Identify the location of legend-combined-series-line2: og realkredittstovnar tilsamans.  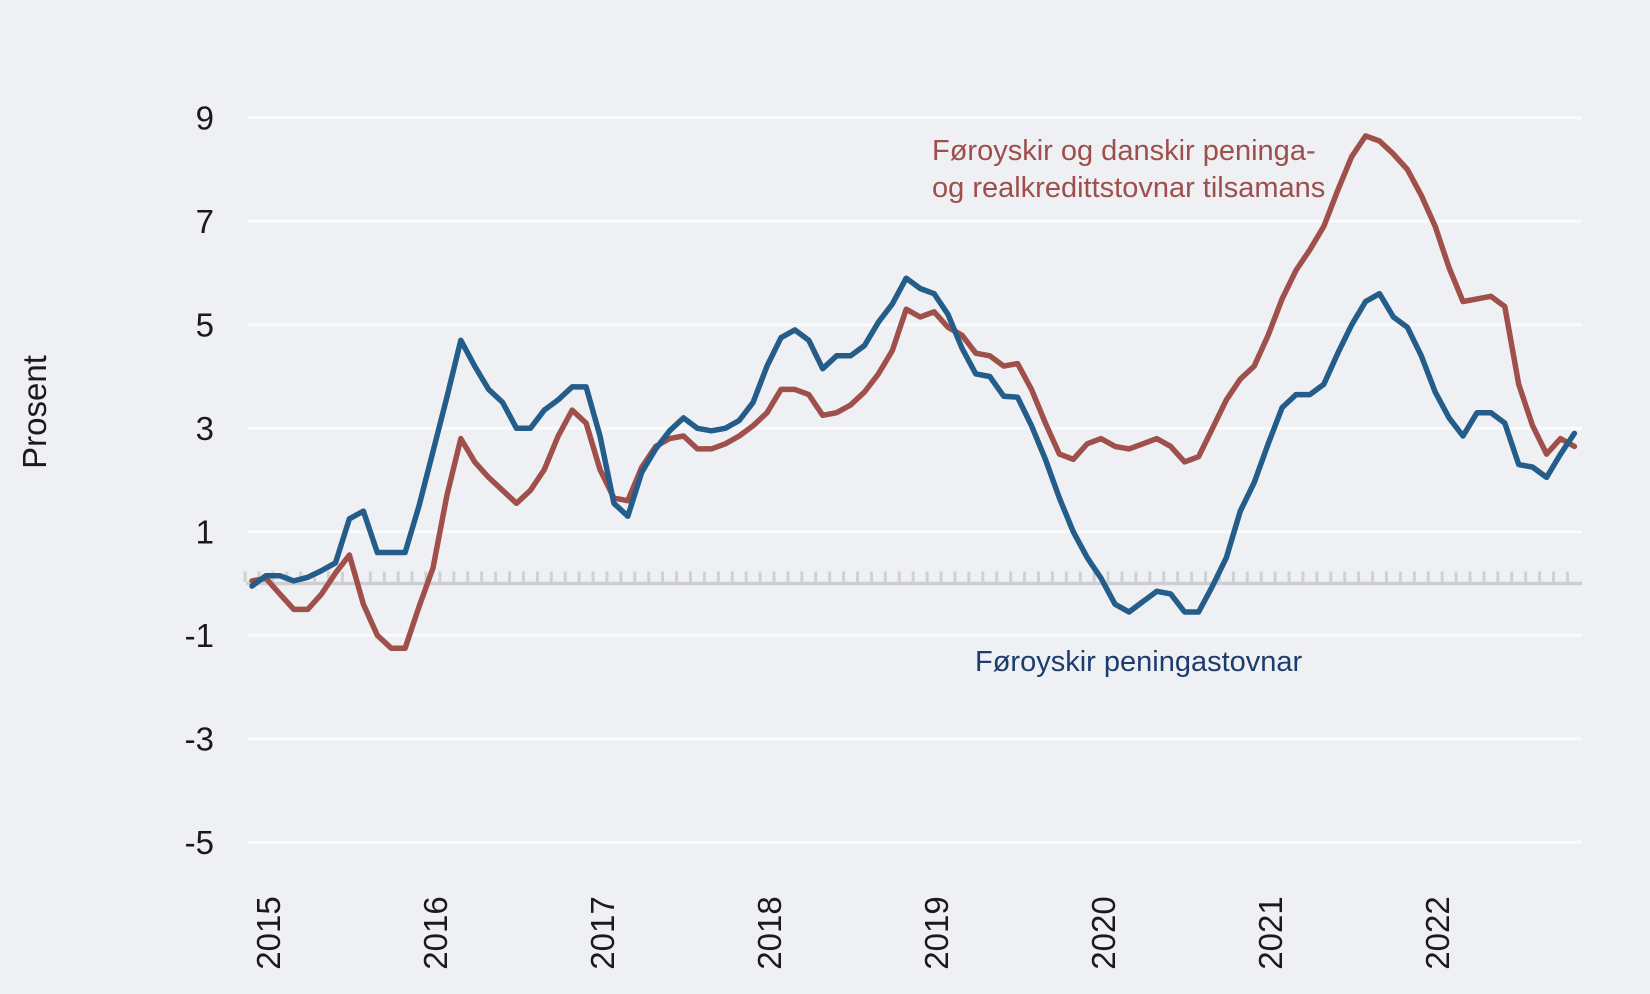
(1128, 188).